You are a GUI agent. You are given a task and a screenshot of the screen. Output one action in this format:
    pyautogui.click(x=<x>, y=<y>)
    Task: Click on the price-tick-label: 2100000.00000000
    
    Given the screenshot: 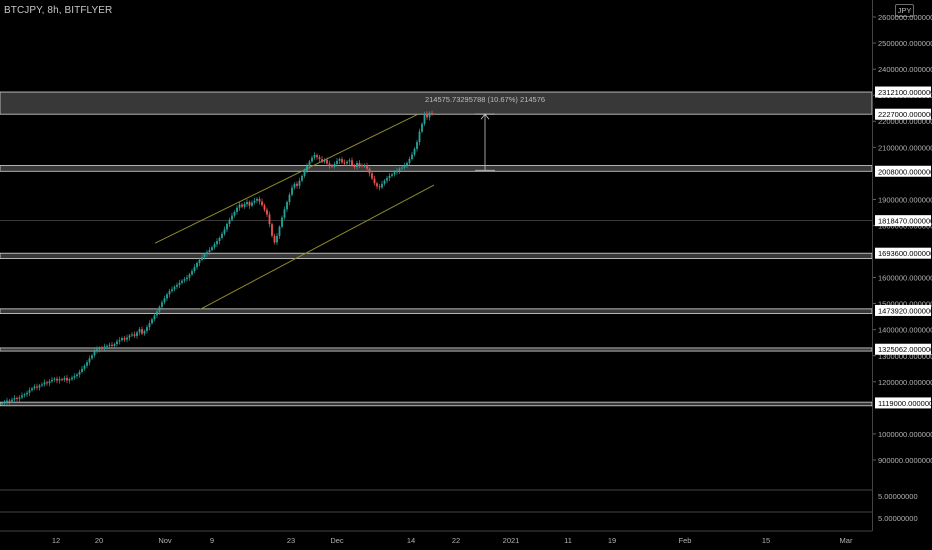 What is the action you would take?
    pyautogui.click(x=905, y=147)
    